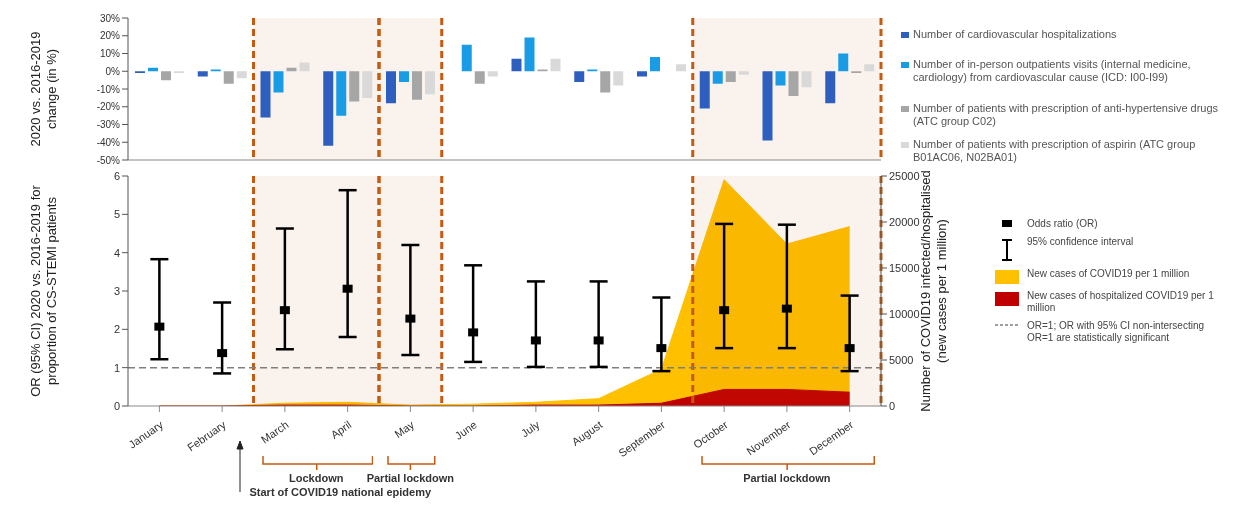  I want to click on legend-label: OR=1; OR with 95% CI non-intersecting OR=1 are statistically significant, so click(1116, 332).